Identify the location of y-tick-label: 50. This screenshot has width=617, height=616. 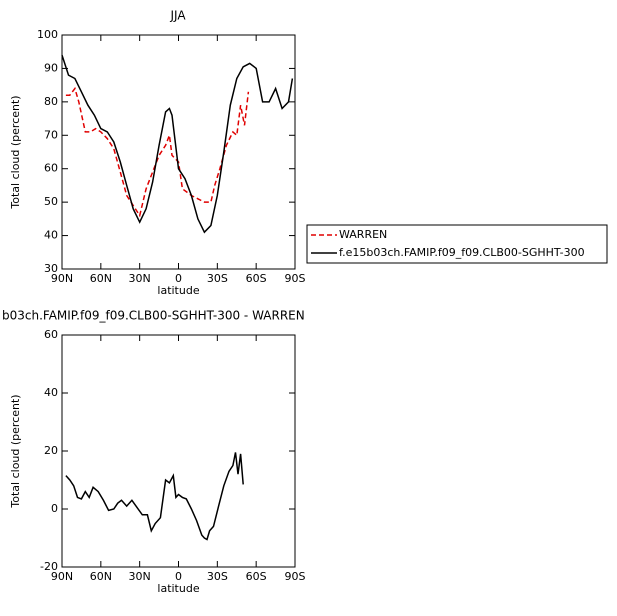
(51, 201).